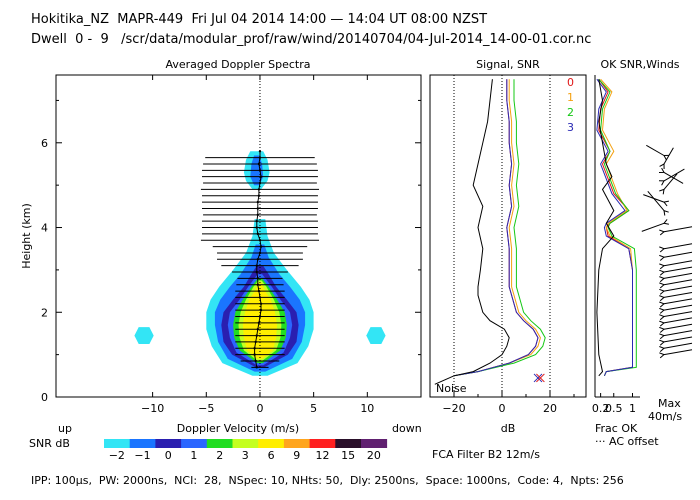 This screenshot has height=500, width=700. I want to click on x-tick-label: −5, so click(206, 408).